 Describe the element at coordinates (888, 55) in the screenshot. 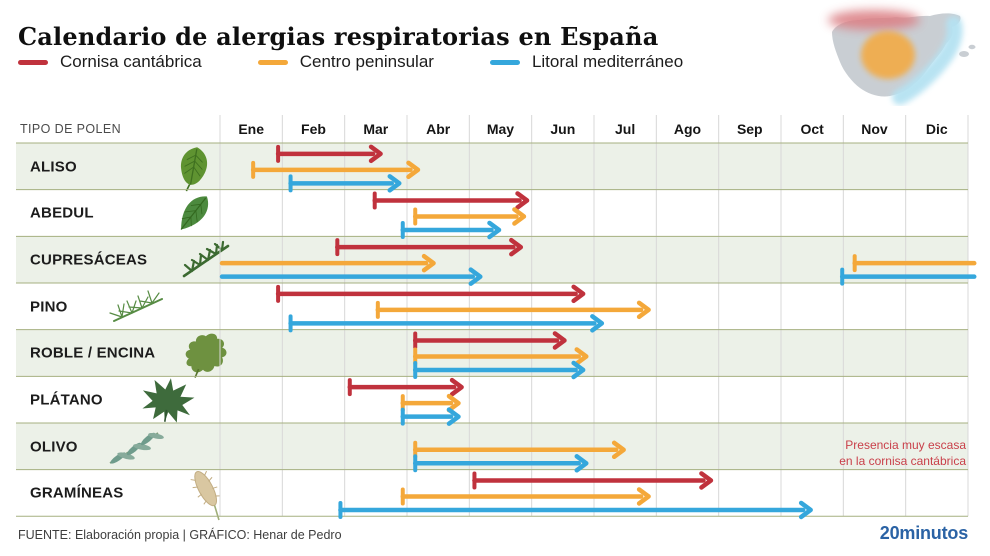

I see `centro-region` at that location.